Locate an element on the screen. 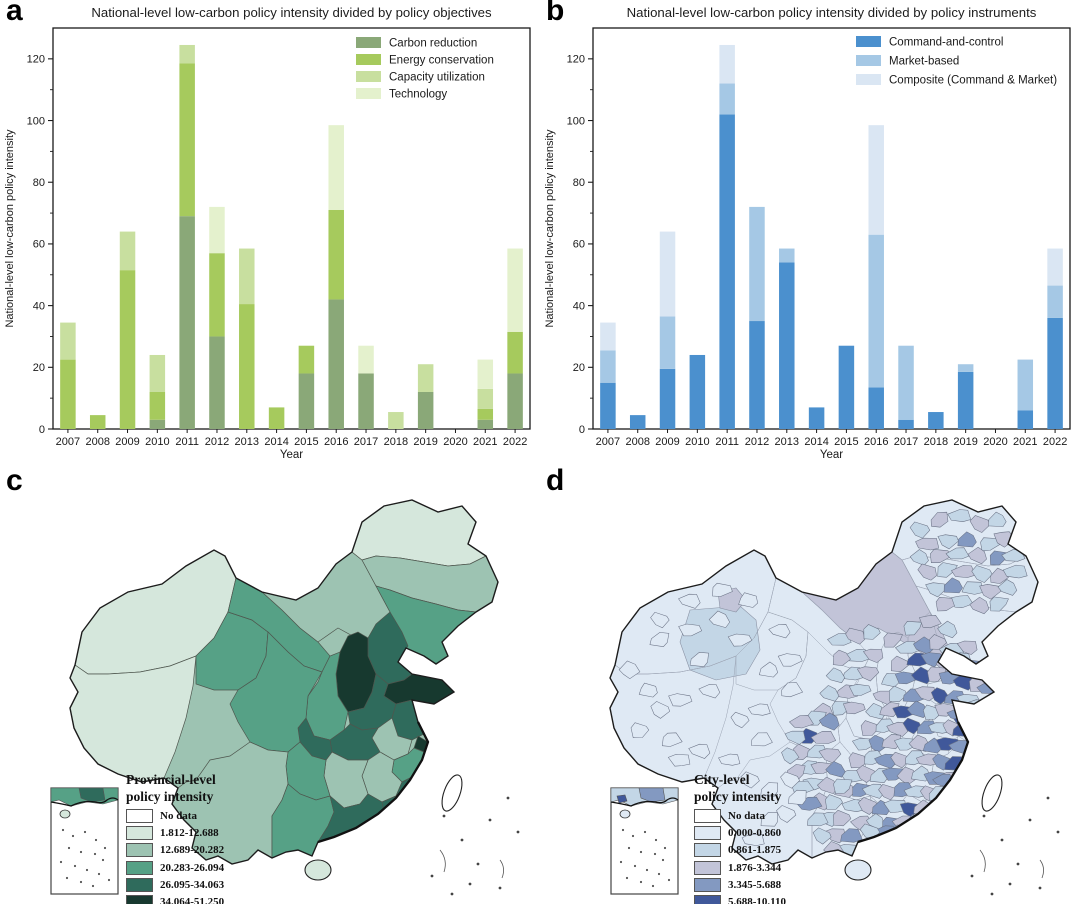 This screenshot has width=1080, height=904. legend-label: Technology is located at coordinates (418, 95).